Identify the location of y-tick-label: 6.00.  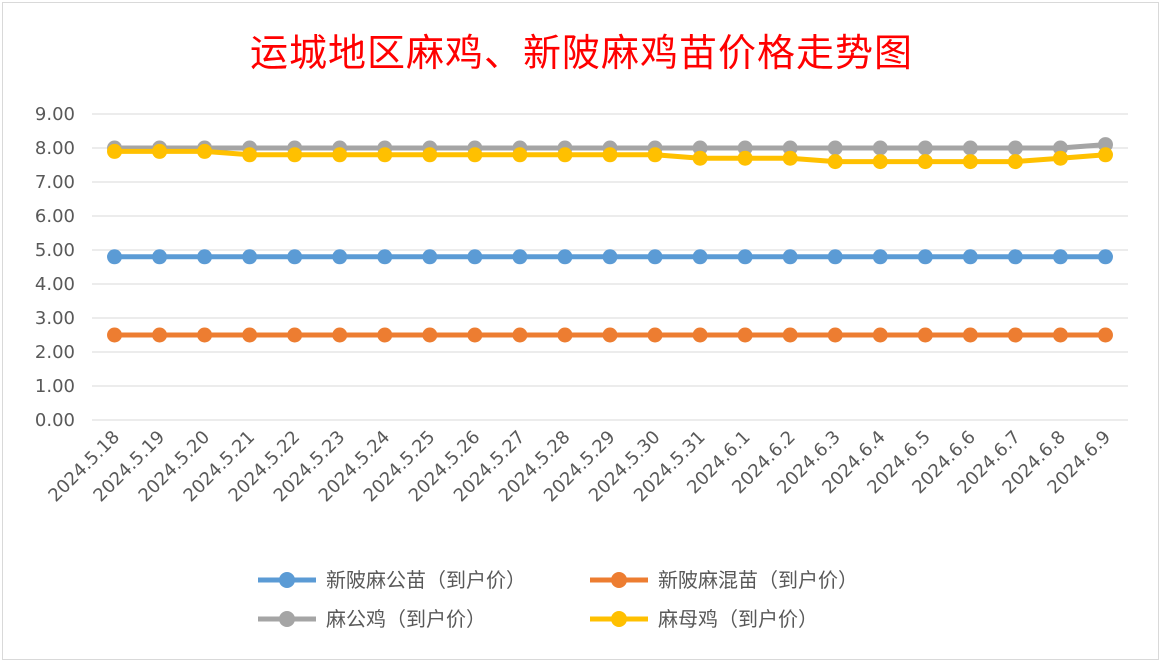
(55, 216).